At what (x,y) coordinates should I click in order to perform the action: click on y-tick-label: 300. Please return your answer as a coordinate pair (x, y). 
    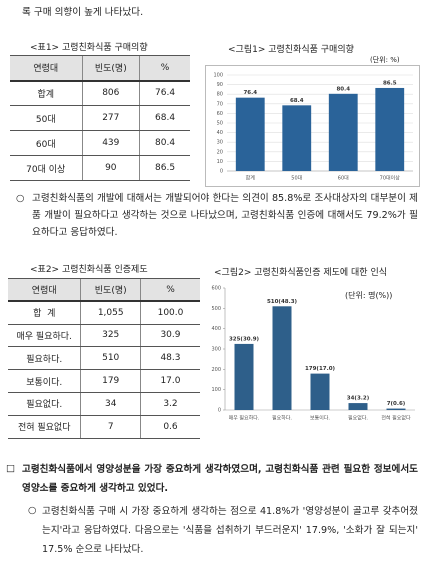
    Looking at the image, I should click on (216, 350).